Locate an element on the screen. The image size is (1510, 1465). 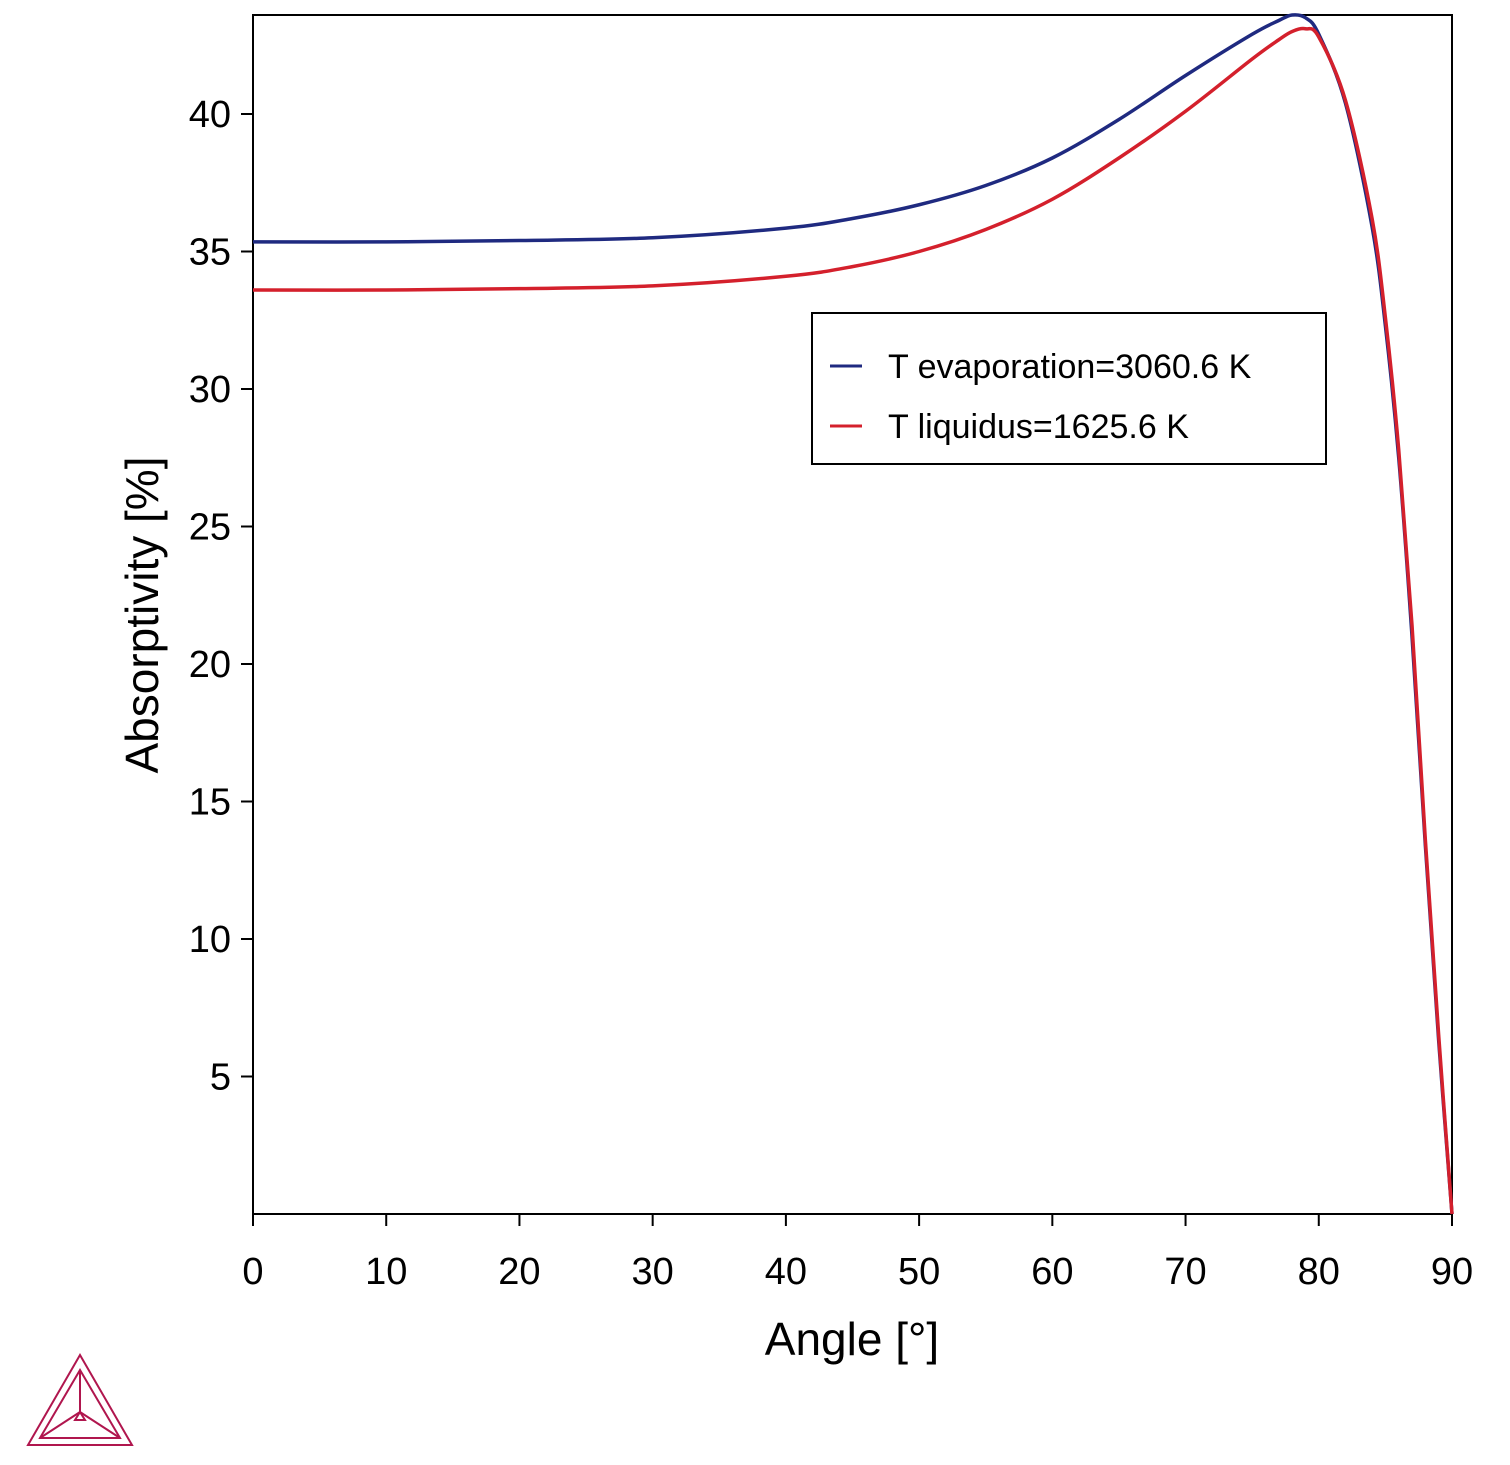
y-axis-title: Absorptivity [%] is located at coordinates (142, 615).